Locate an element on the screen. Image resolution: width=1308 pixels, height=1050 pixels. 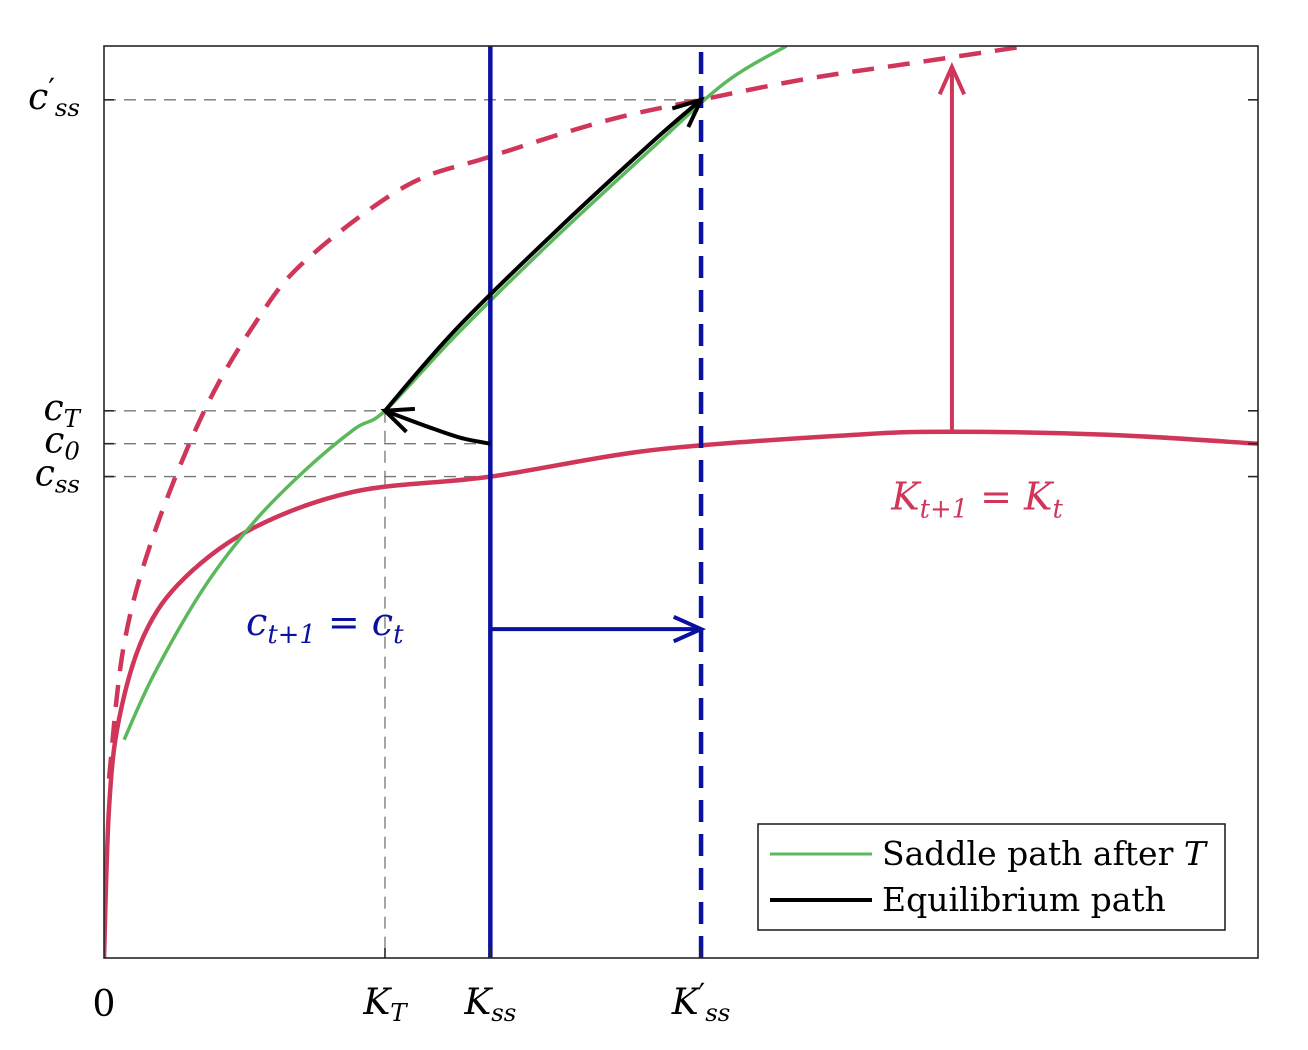
locus-labels: Kt+1 = Kt ct+1 = ct is located at coordinates (654, 561).